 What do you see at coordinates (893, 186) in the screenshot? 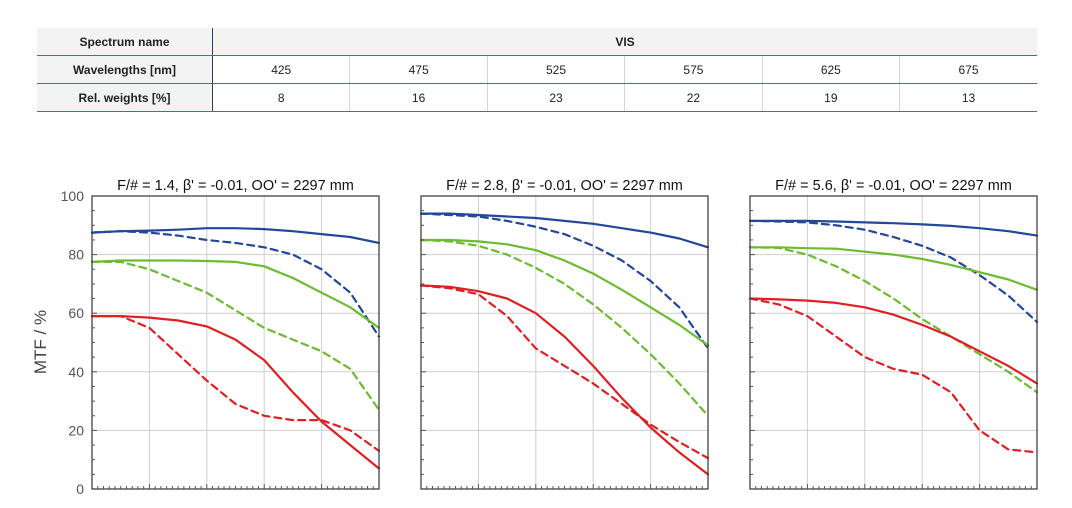
I see `panel-title: F/# = 5.6, β' = -0.01, OO' = 2297 mm` at bounding box center [893, 186].